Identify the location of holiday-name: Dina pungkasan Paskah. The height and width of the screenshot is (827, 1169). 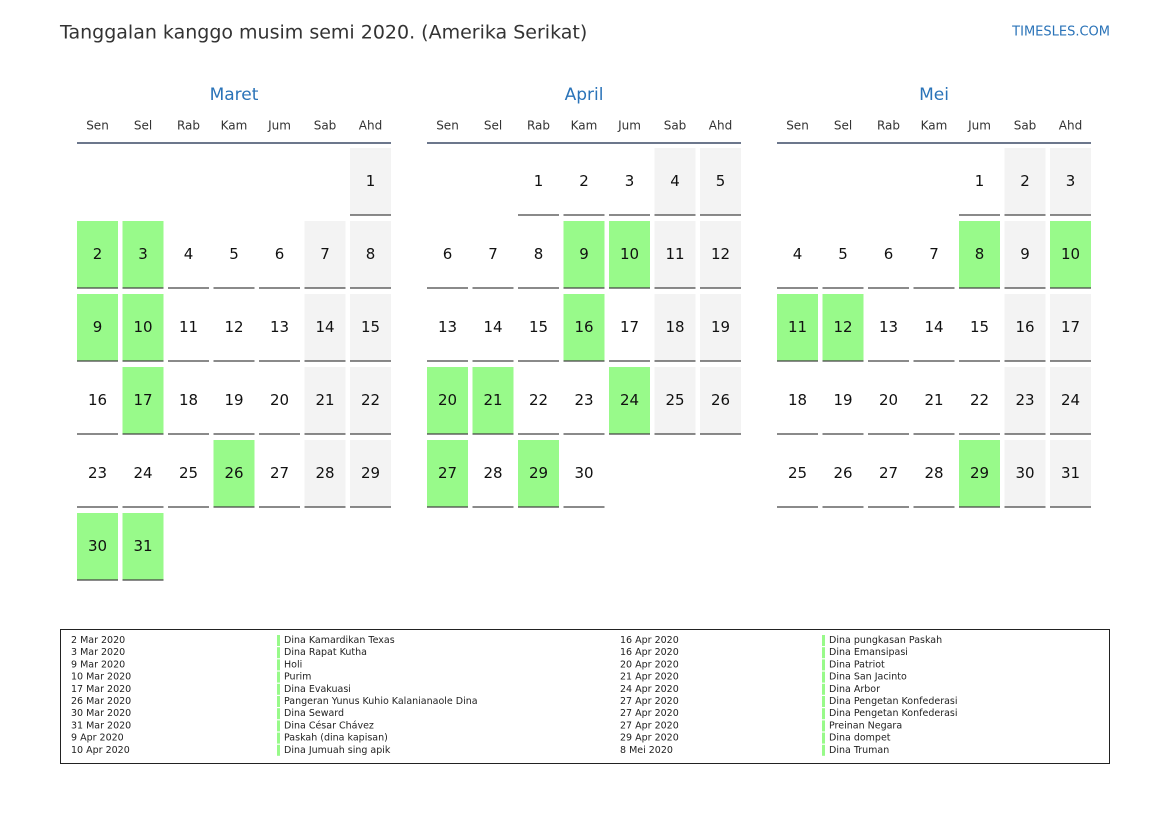
(885, 640).